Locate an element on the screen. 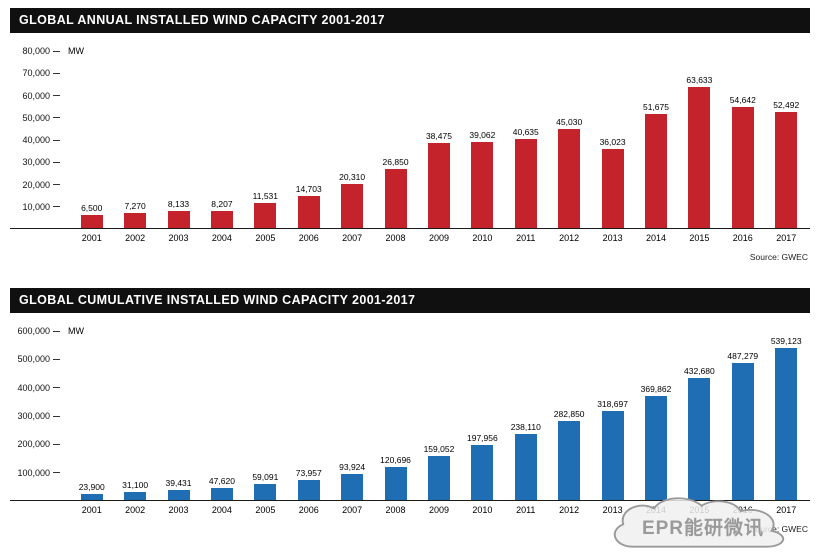  watermark: EPR能研微讯 is located at coordinates (703, 523).